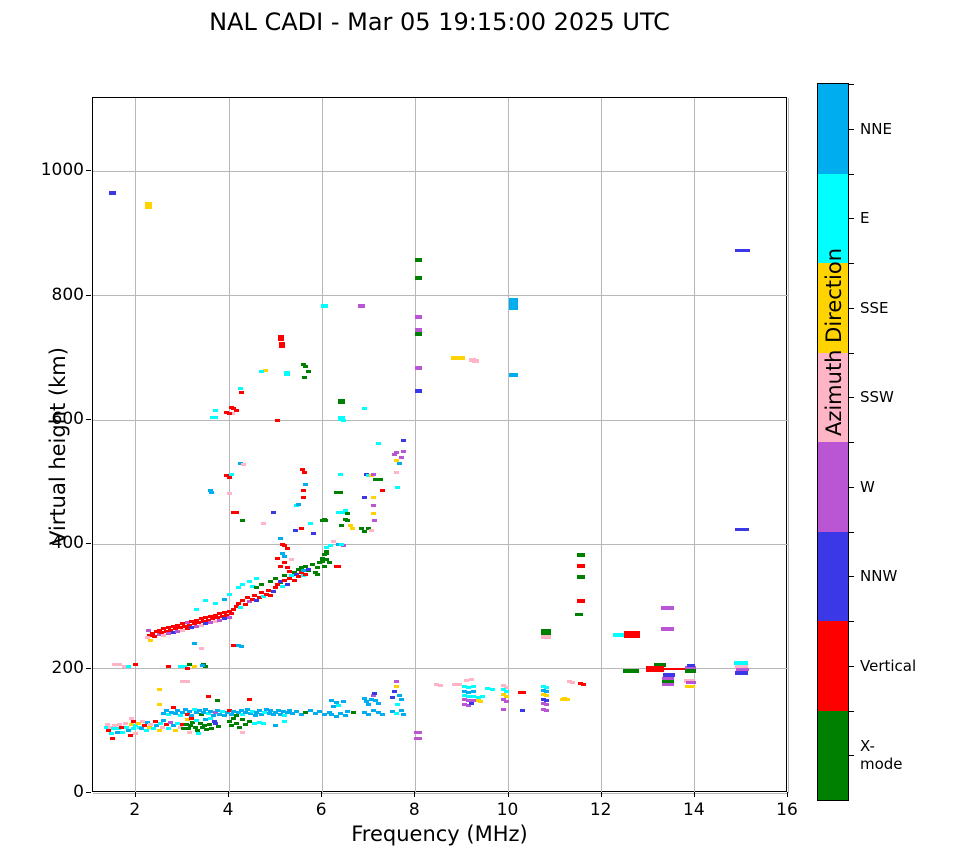  I want to click on colorbar-center-tick, so click(851, 308).